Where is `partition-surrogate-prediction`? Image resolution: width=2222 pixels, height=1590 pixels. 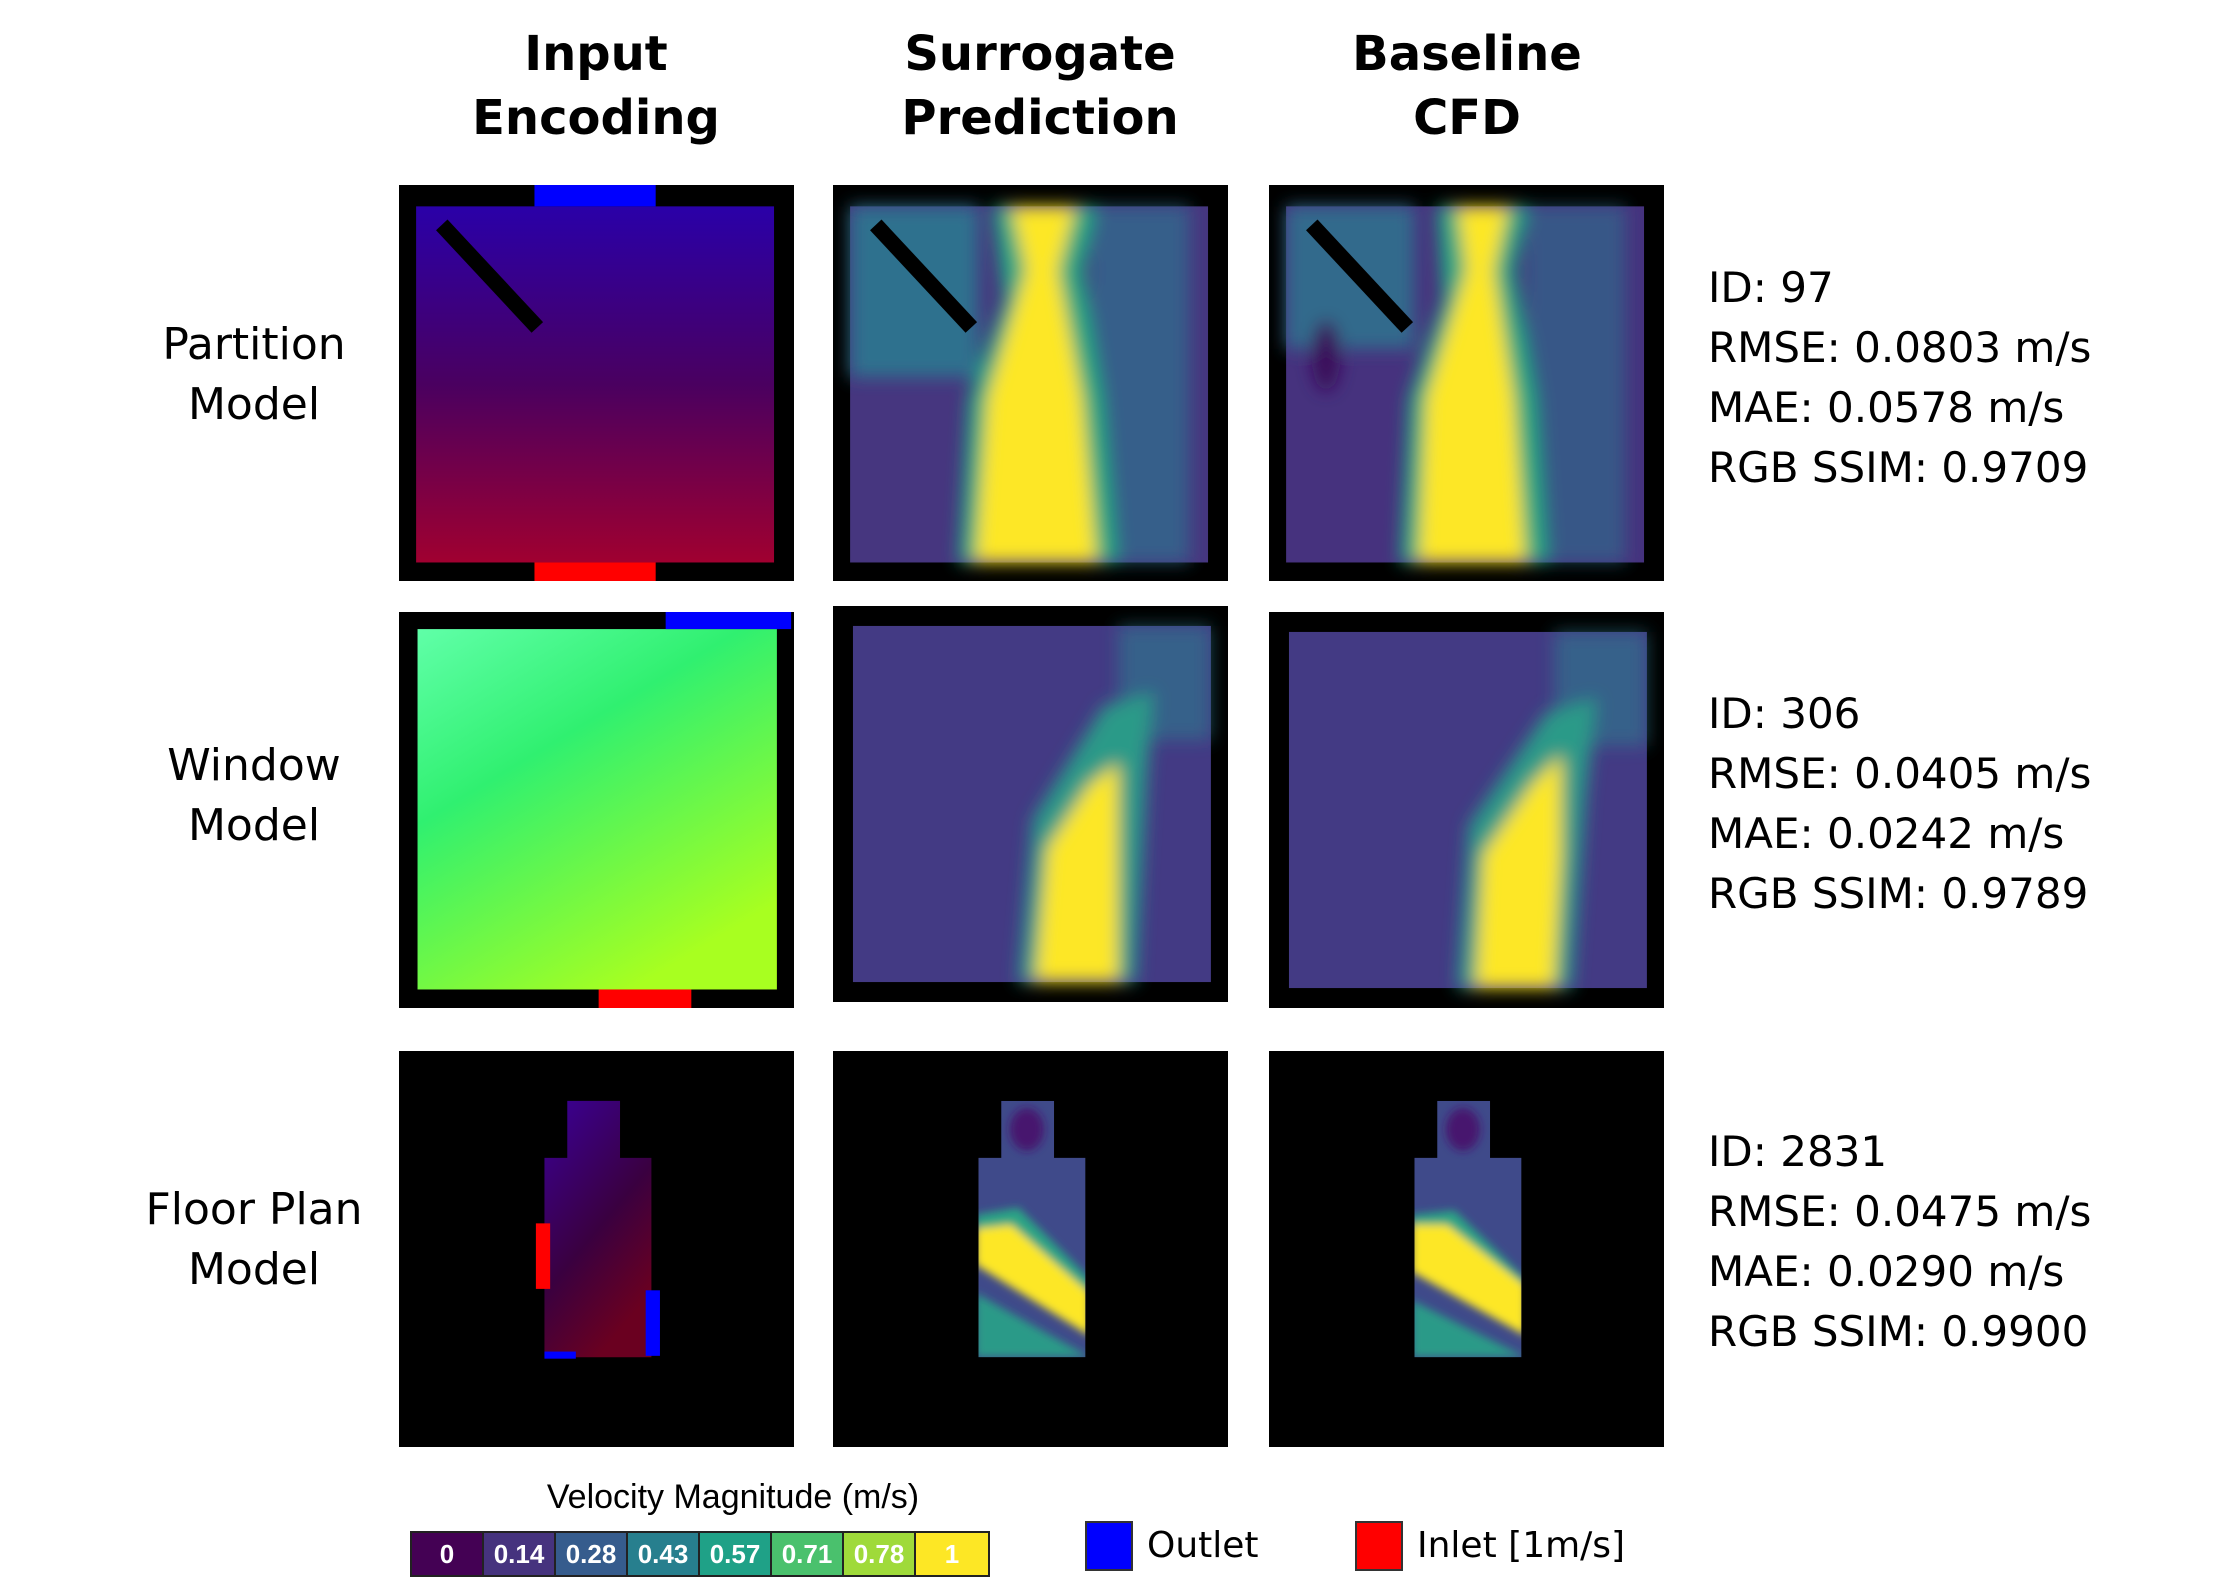 partition-surrogate-prediction is located at coordinates (1030, 383).